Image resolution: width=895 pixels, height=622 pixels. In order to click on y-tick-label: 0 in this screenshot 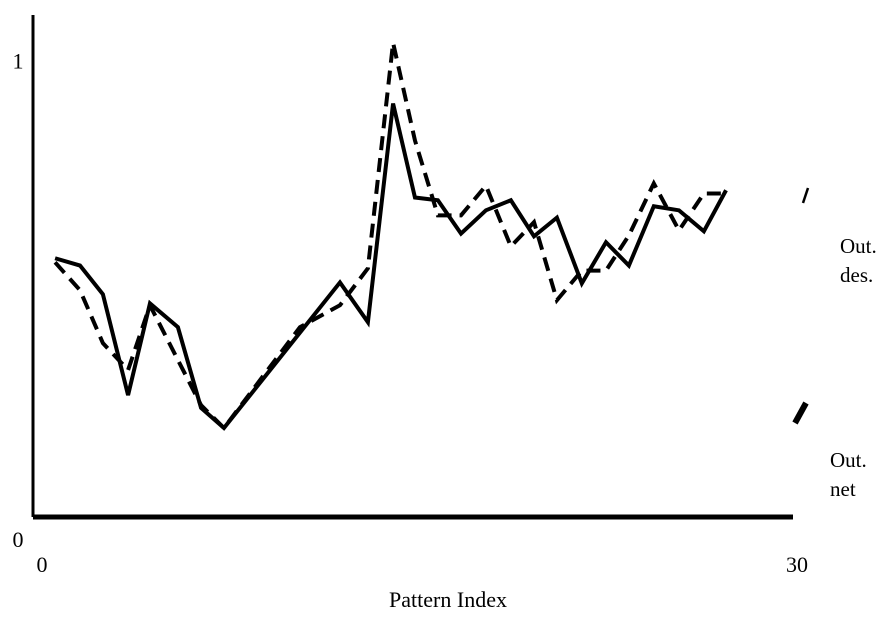, I will do `click(18, 539)`.